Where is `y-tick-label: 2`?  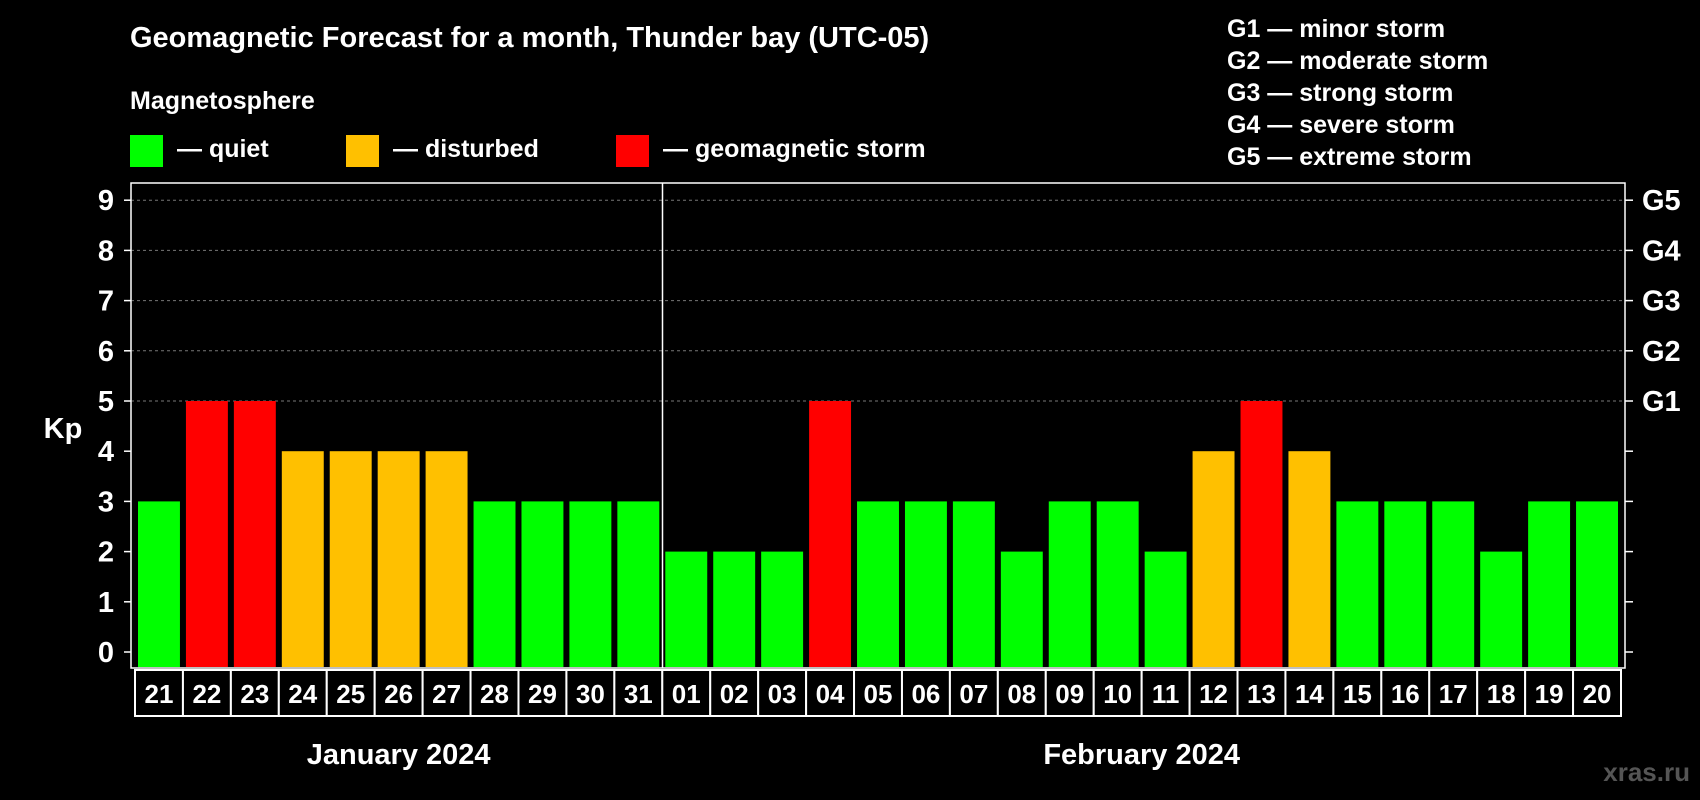 y-tick-label: 2 is located at coordinates (106, 553).